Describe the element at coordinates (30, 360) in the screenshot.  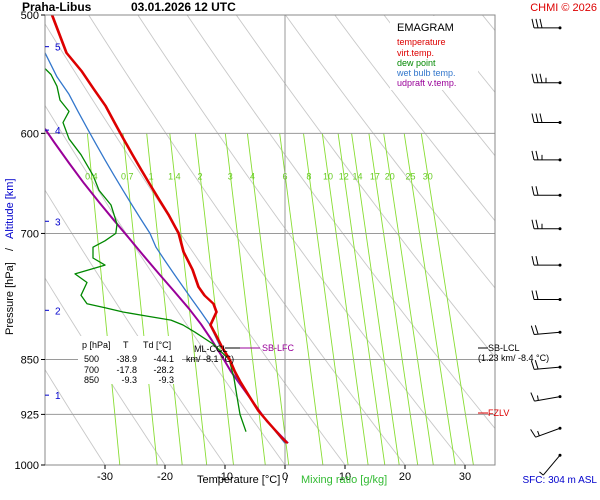
I see `y-tick-label: 850` at that location.